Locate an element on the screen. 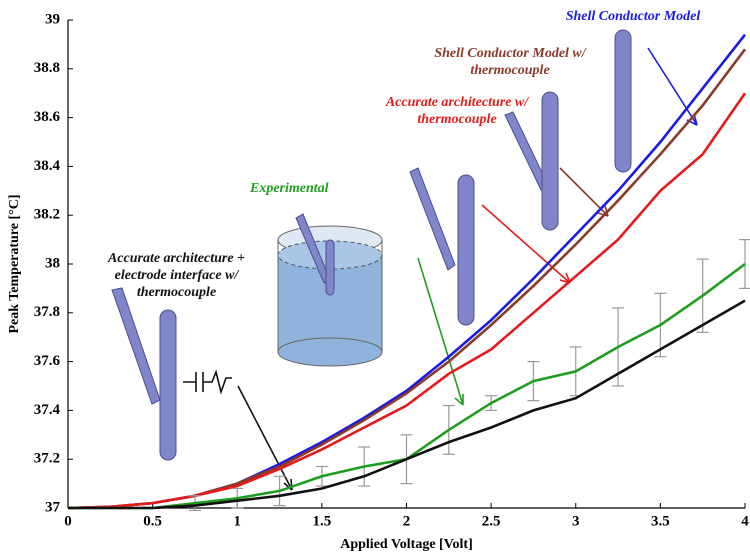  y-tick-label: 37.2 is located at coordinates (47, 459).